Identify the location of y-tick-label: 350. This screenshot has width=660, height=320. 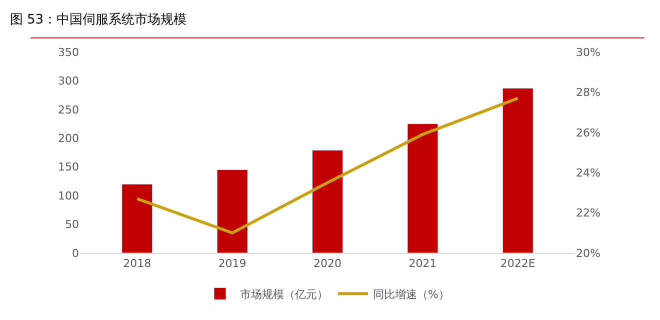
(68, 52).